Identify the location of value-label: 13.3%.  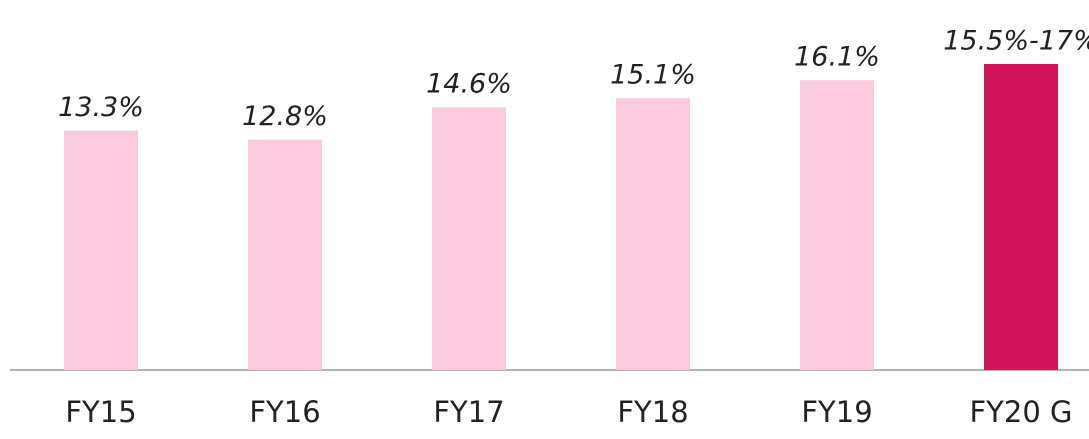
(101, 107).